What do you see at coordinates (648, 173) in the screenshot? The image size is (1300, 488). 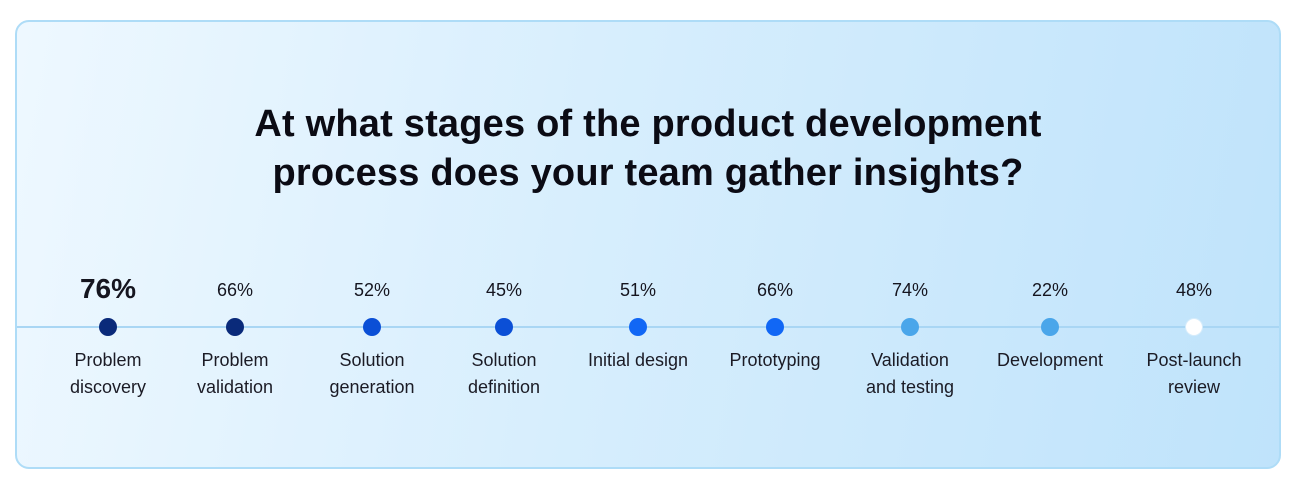 I see `chart-title-line-2: process does your team gather insights?` at bounding box center [648, 173].